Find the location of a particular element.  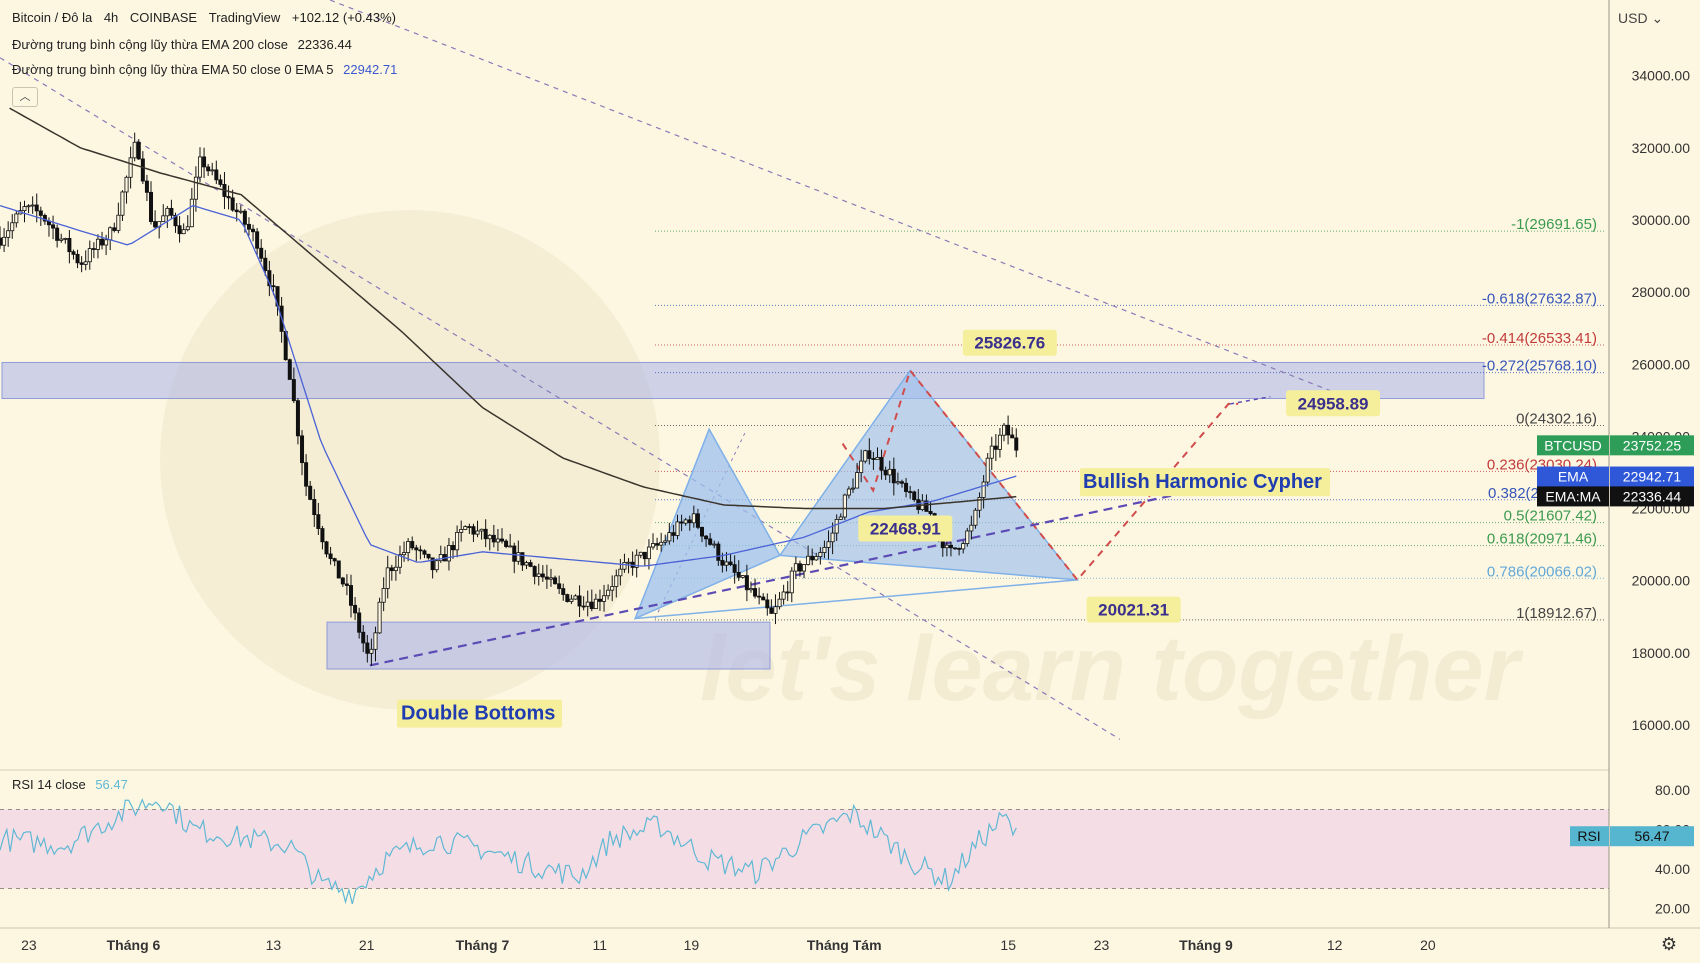

time-tick-label: Tháng 7 is located at coordinates (483, 945).